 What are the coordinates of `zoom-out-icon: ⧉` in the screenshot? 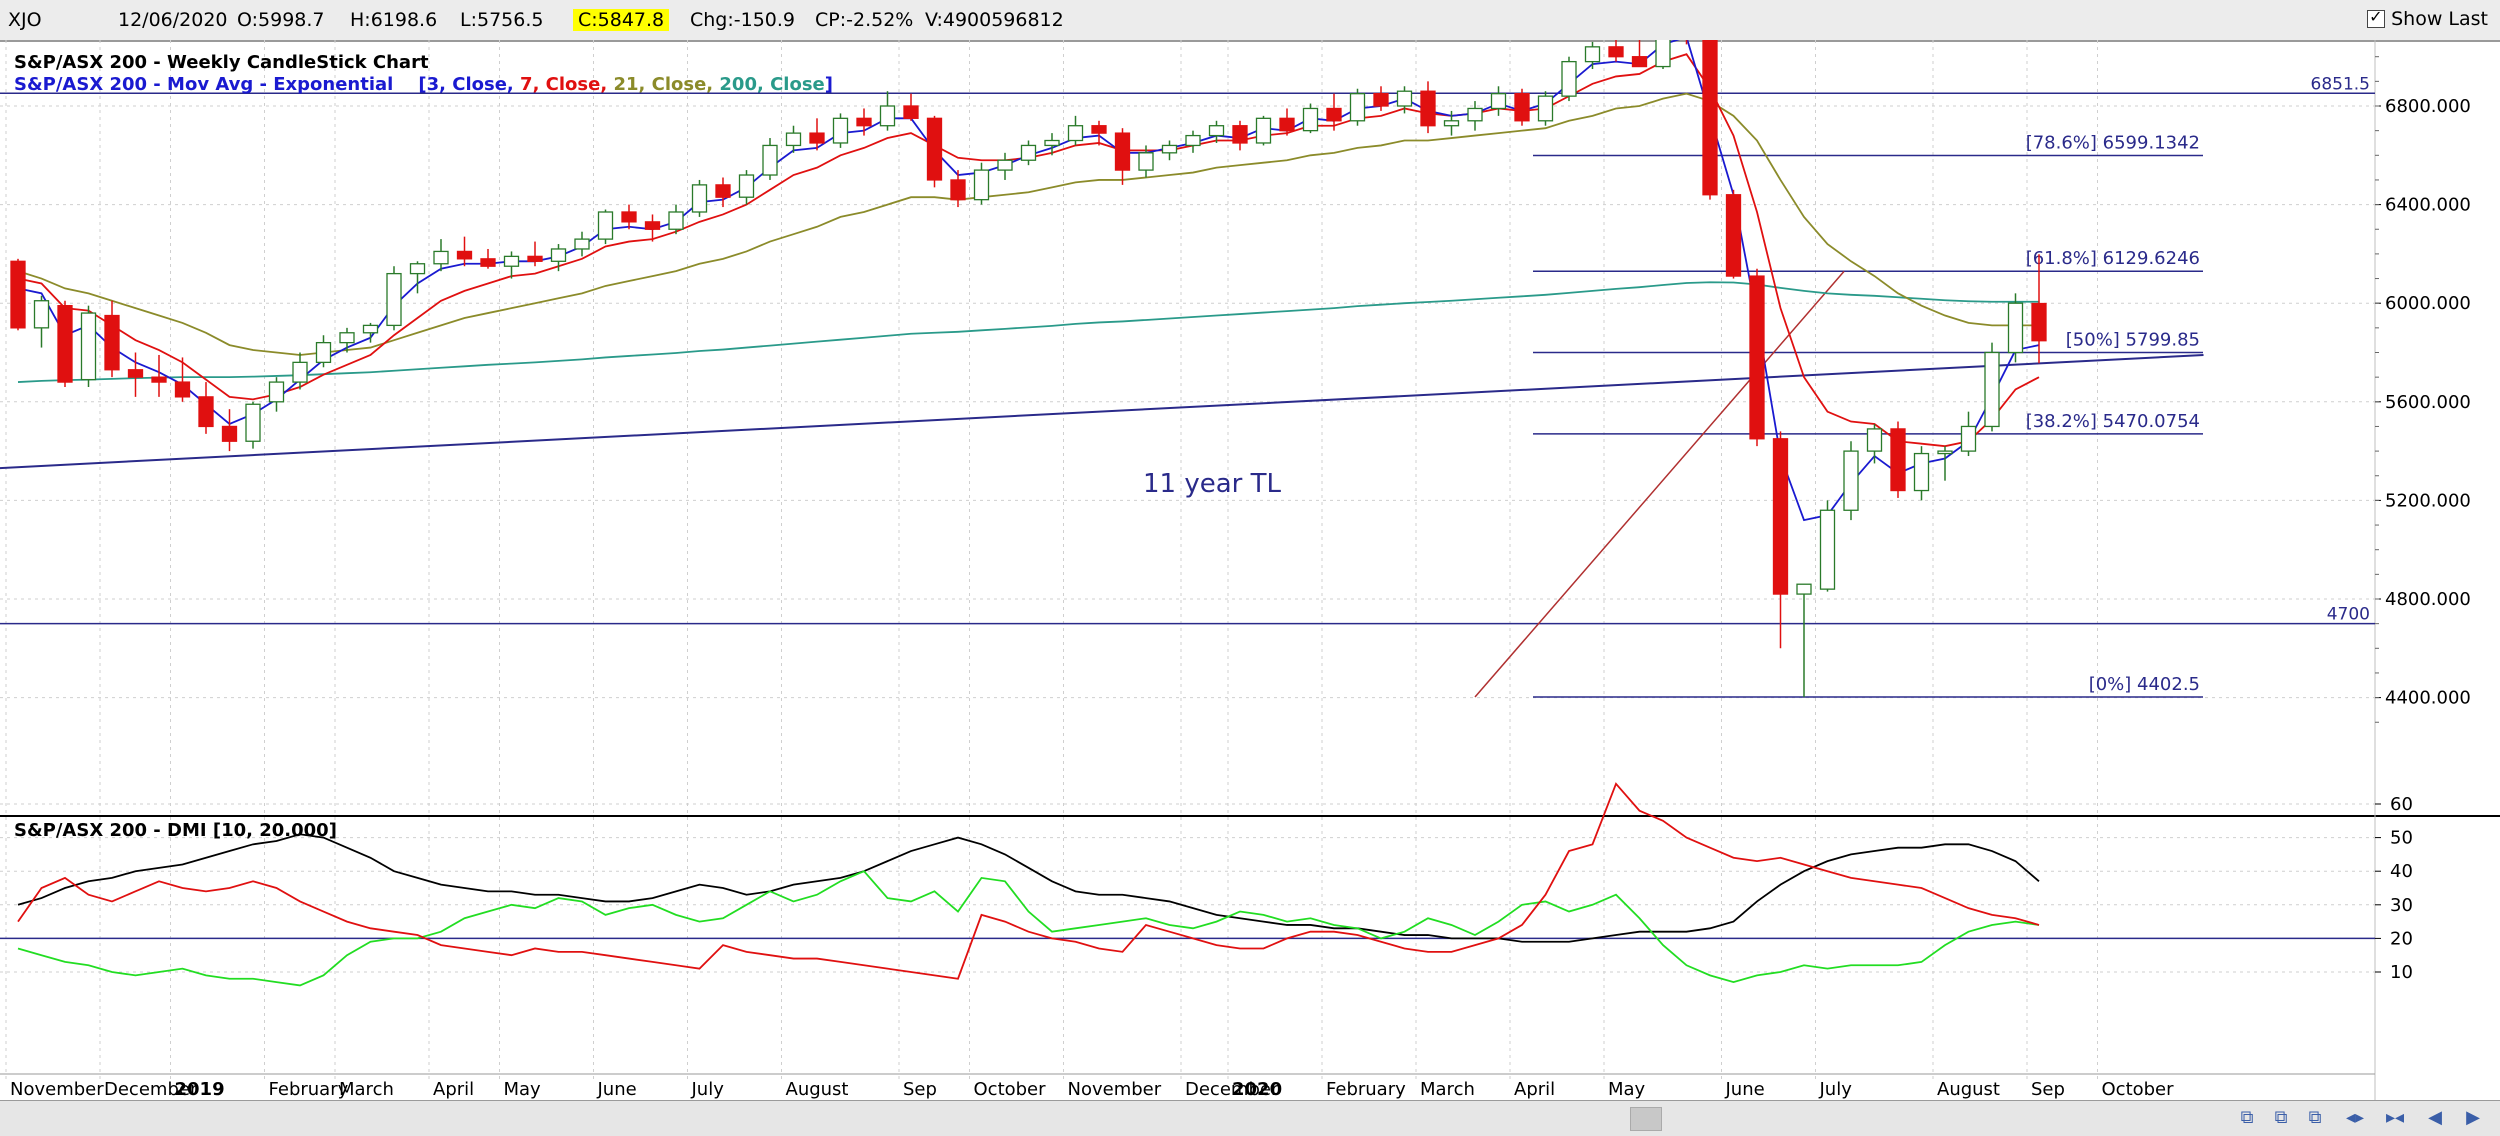 It's located at (2281, 1117).